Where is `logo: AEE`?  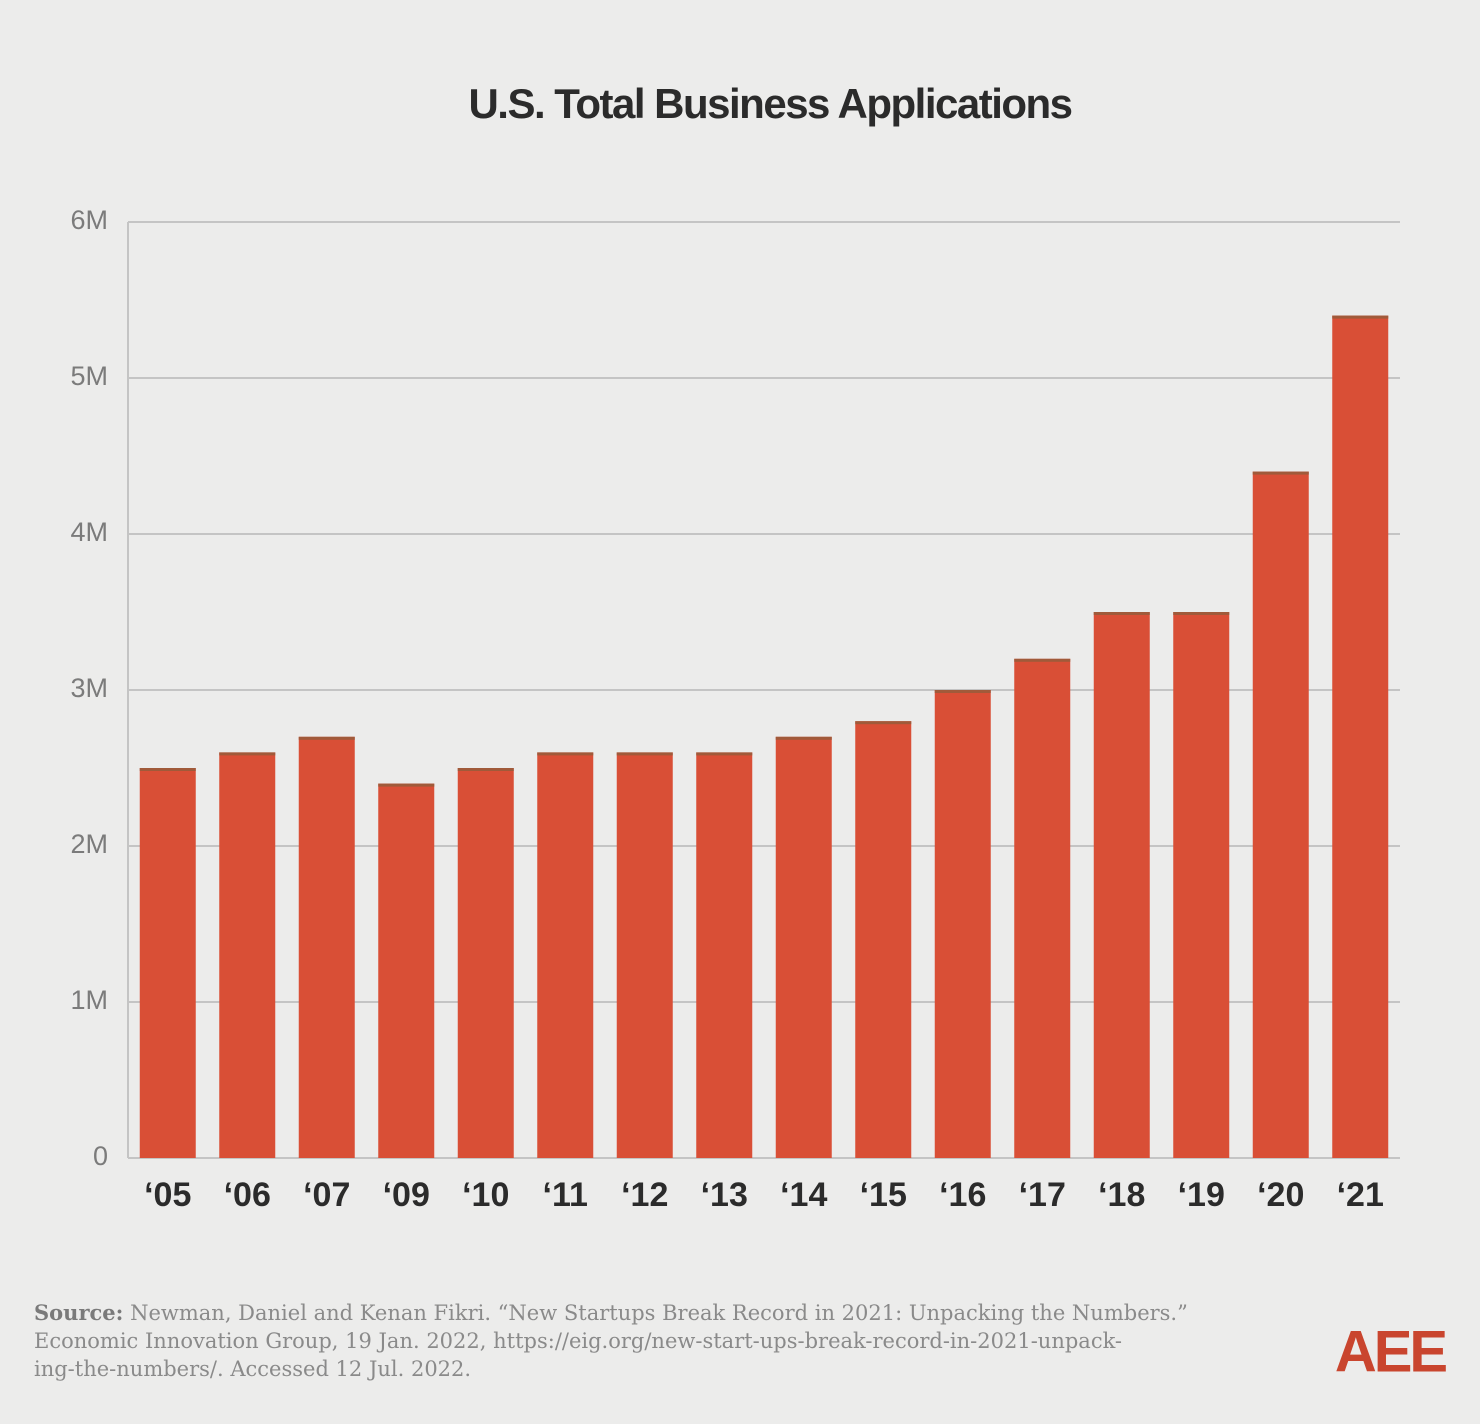
logo: AEE is located at coordinates (1391, 1351).